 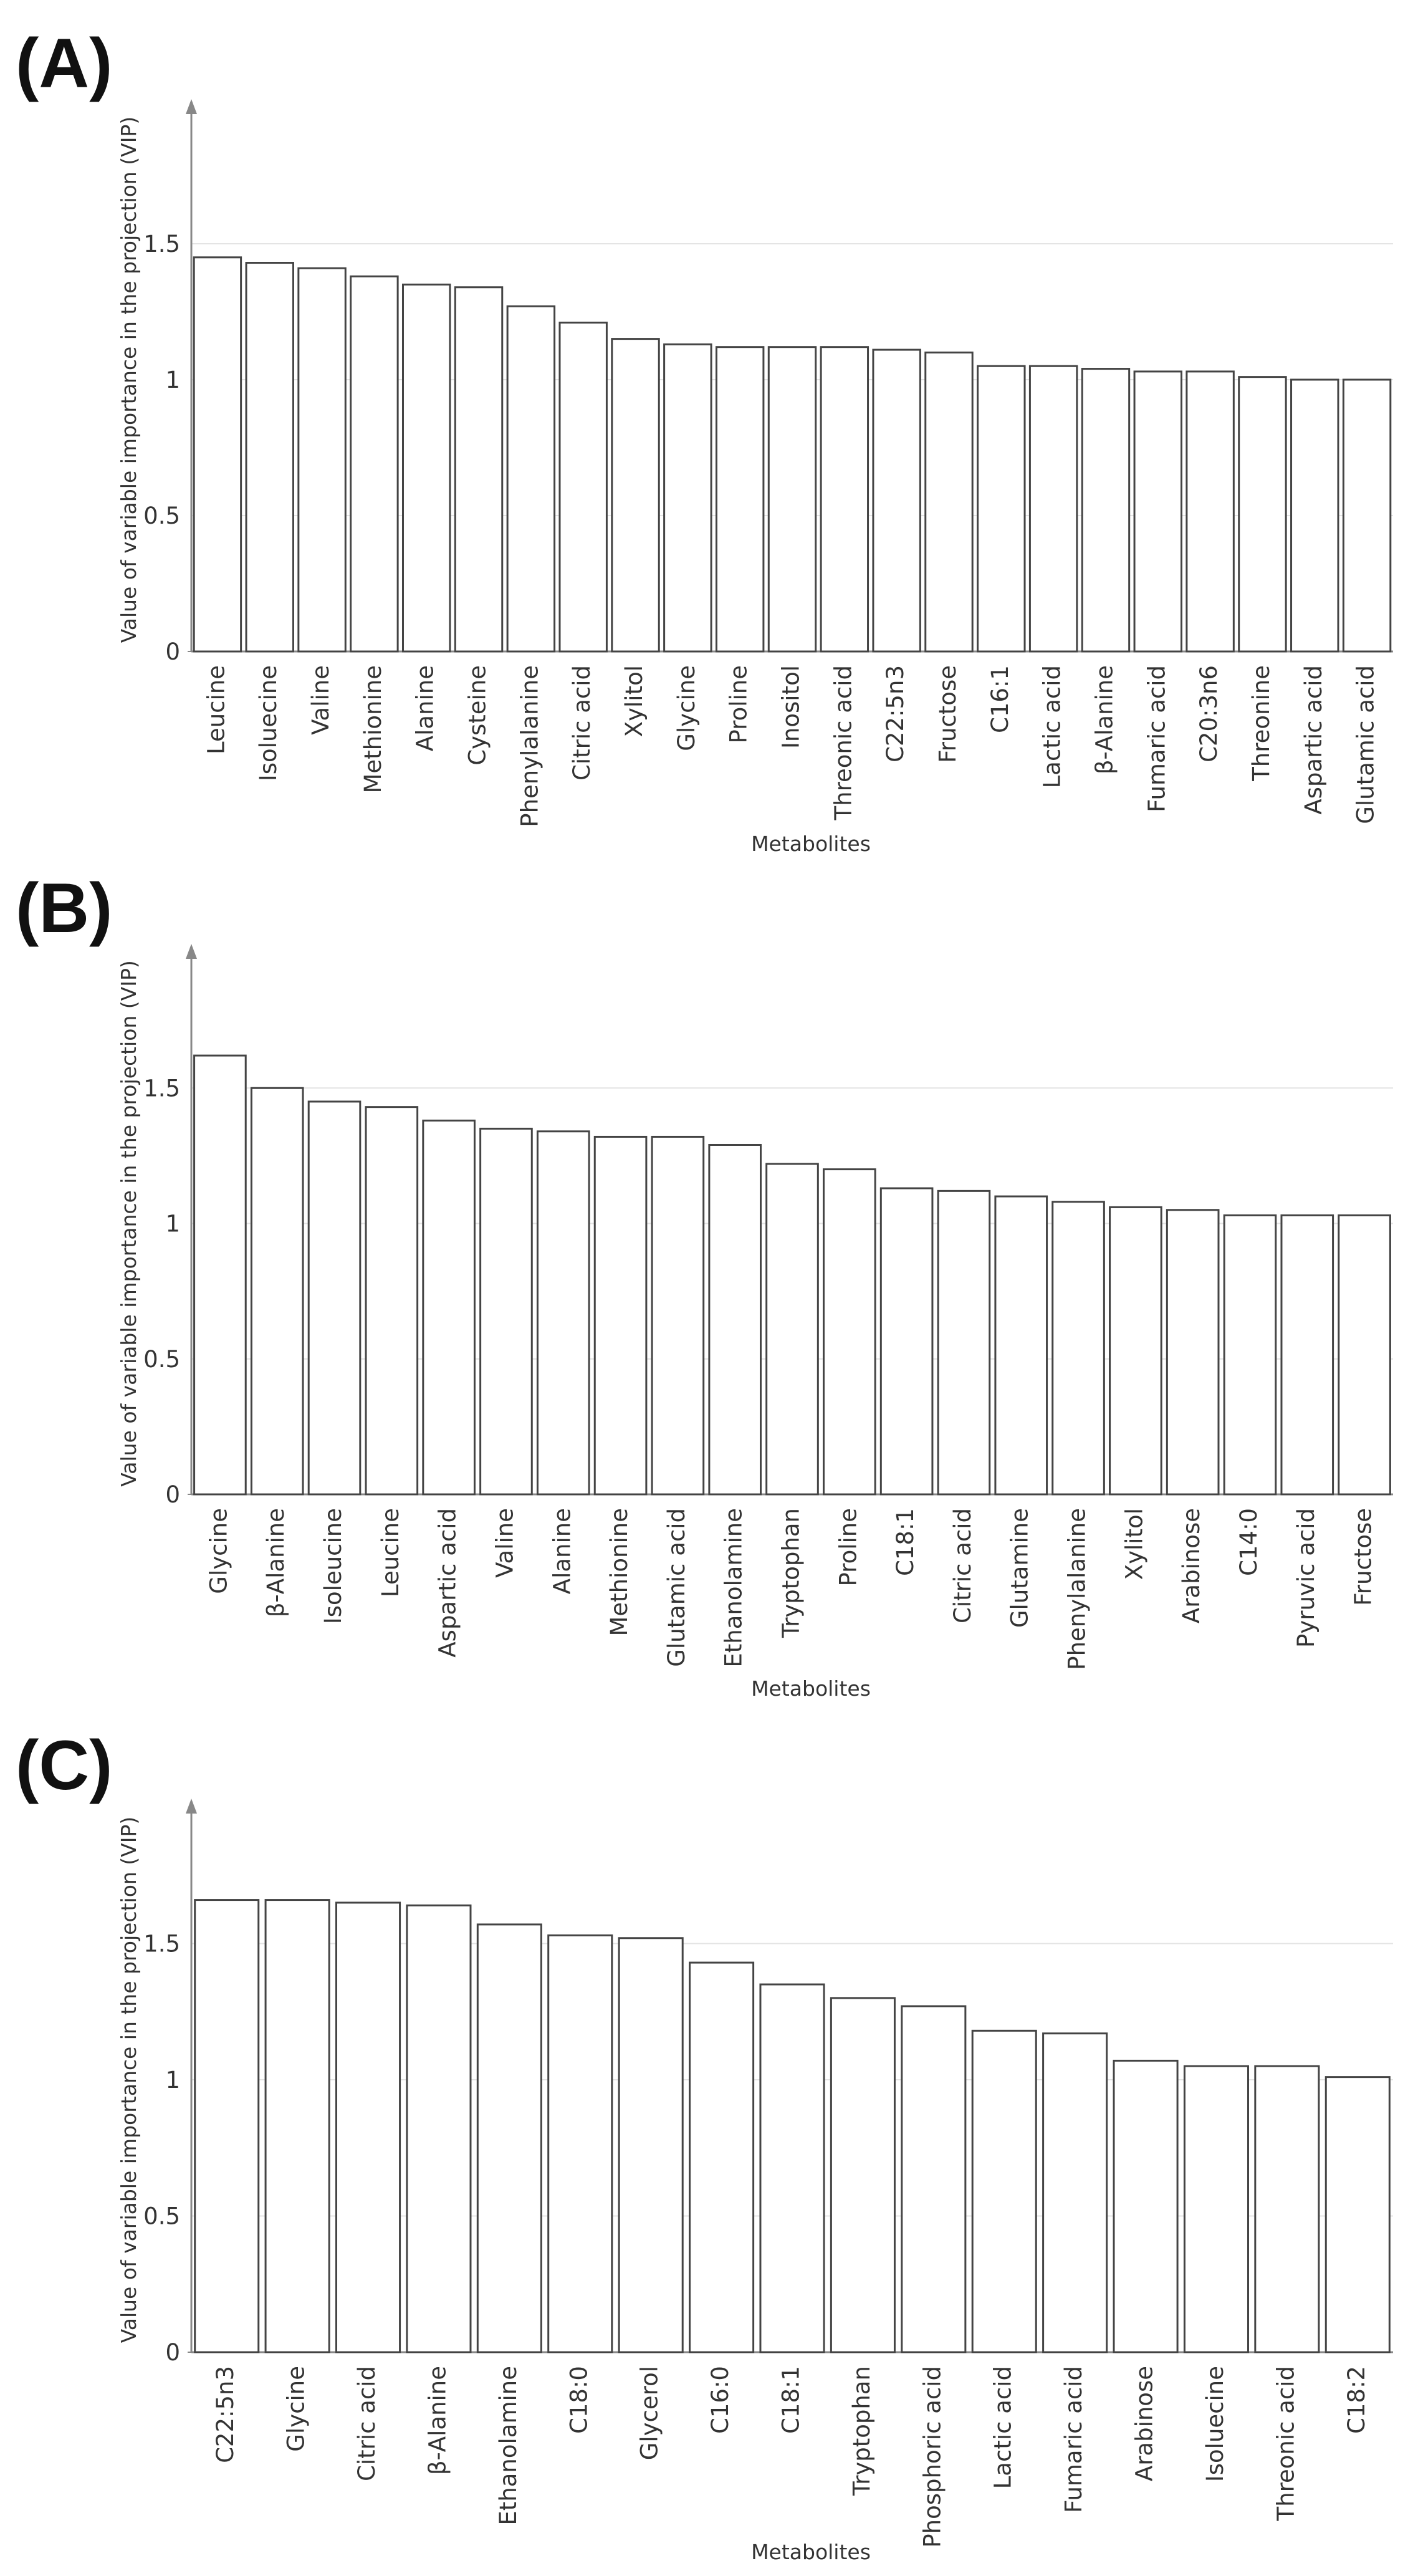 I want to click on x-tick-label: Pyruvic acid, so click(x=1306, y=1578).